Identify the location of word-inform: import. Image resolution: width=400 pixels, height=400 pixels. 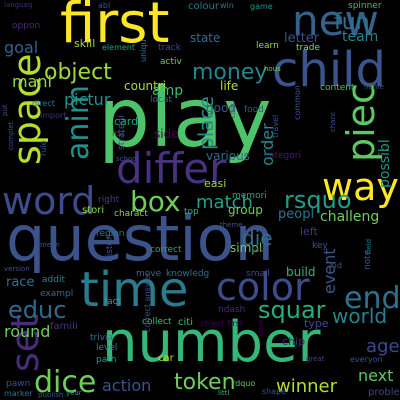
(53, 115).